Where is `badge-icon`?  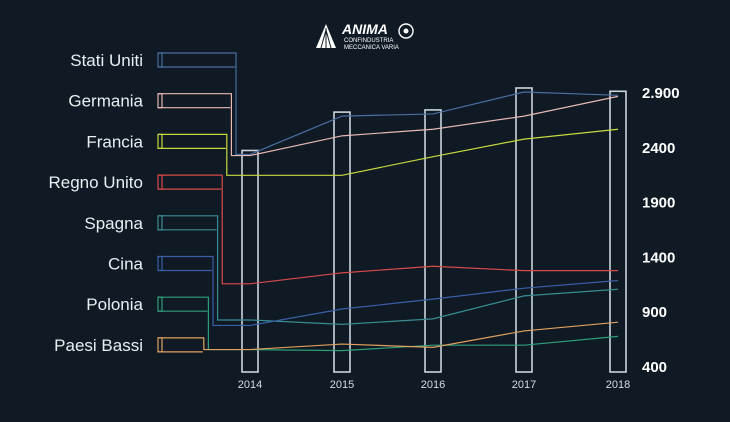
badge-icon is located at coordinates (406, 31).